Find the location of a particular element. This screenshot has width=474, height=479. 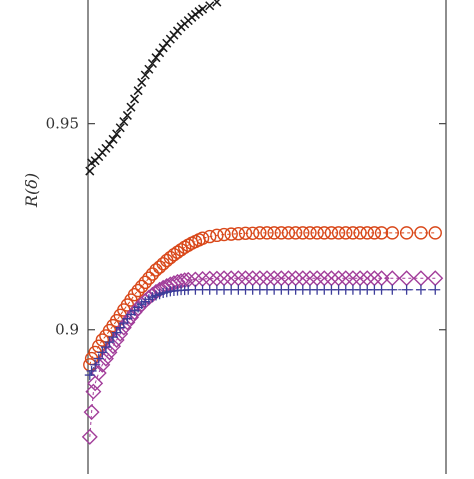

y-tick-label: 0.95 is located at coordinates (62, 124).